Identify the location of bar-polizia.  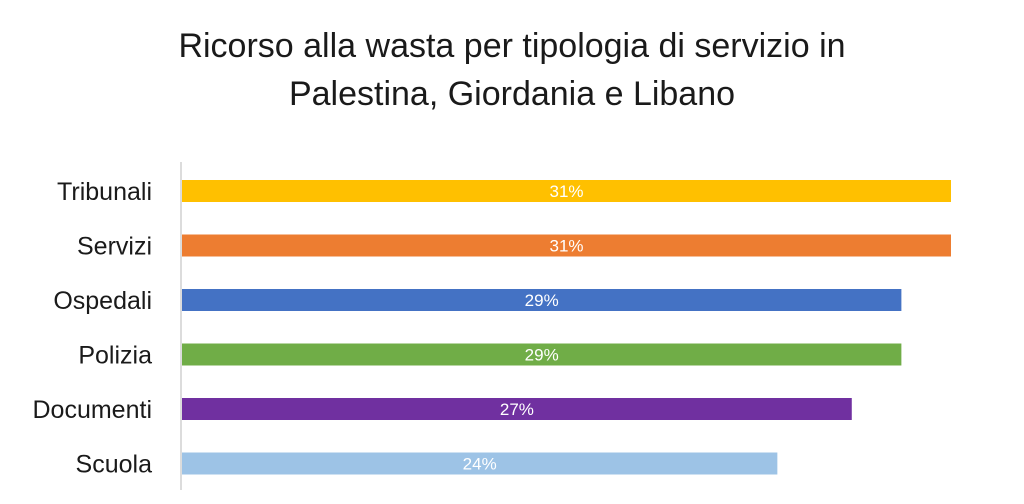
(542, 354).